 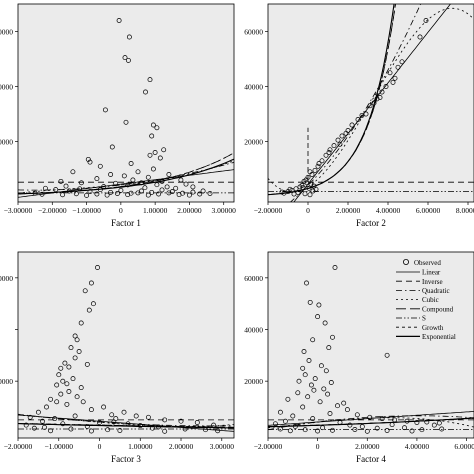 I want to click on x-tick-label: −1.00000, so click(x=58, y=446).